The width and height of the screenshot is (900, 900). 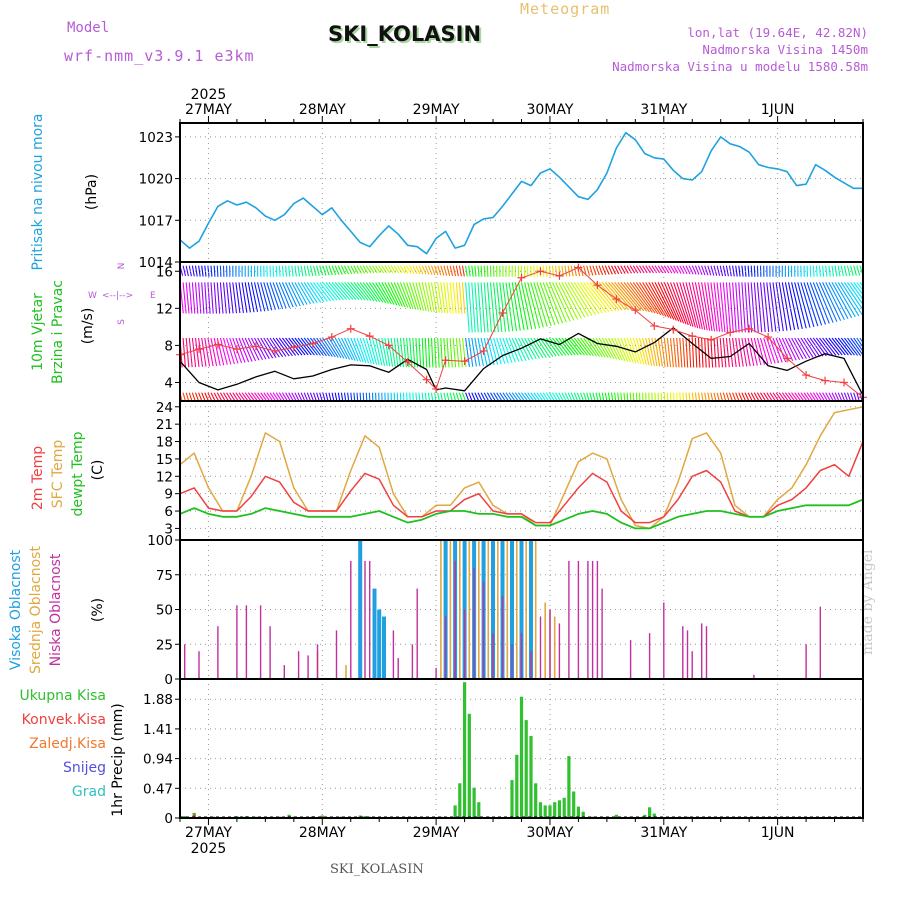 I want to click on y-tick-label: 0.94, so click(x=158, y=760).